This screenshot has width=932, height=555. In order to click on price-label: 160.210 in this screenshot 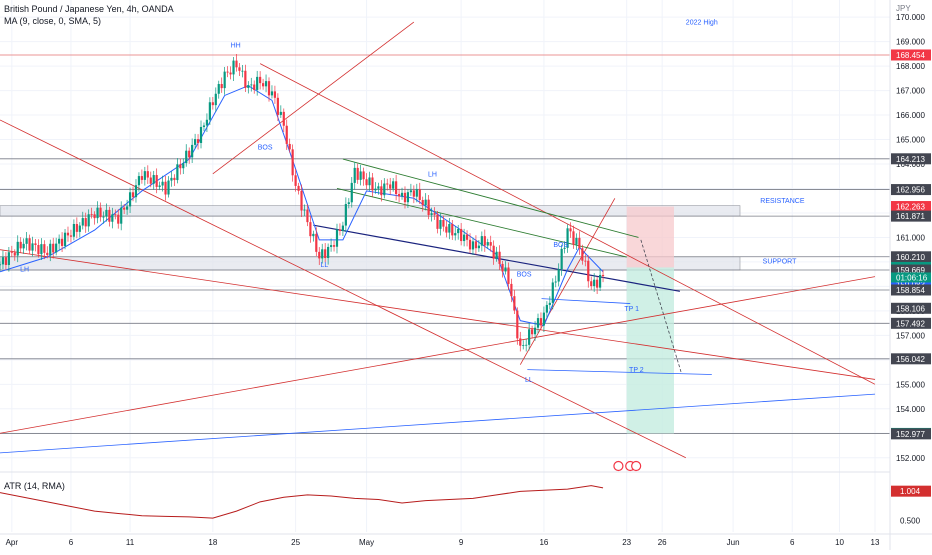, I will do `click(910, 257)`.